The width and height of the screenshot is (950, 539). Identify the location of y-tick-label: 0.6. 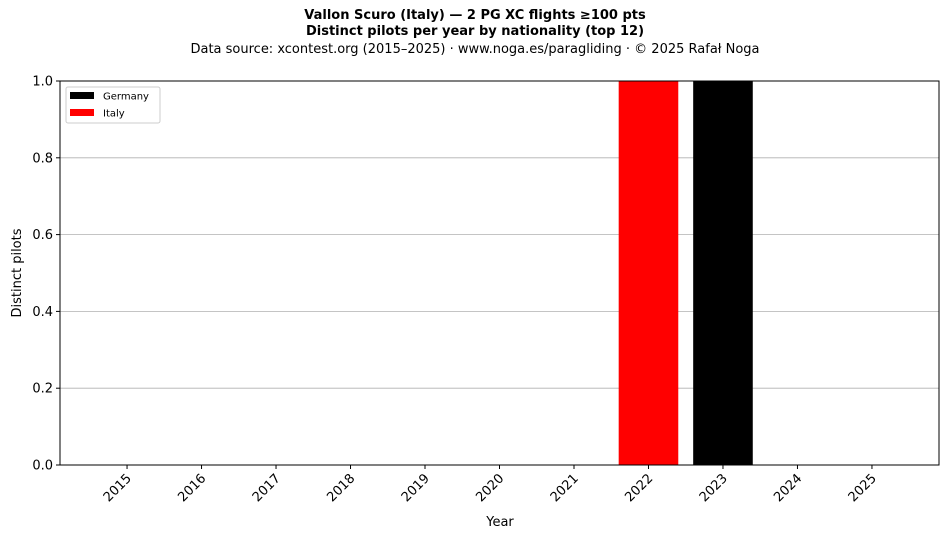
(42, 235).